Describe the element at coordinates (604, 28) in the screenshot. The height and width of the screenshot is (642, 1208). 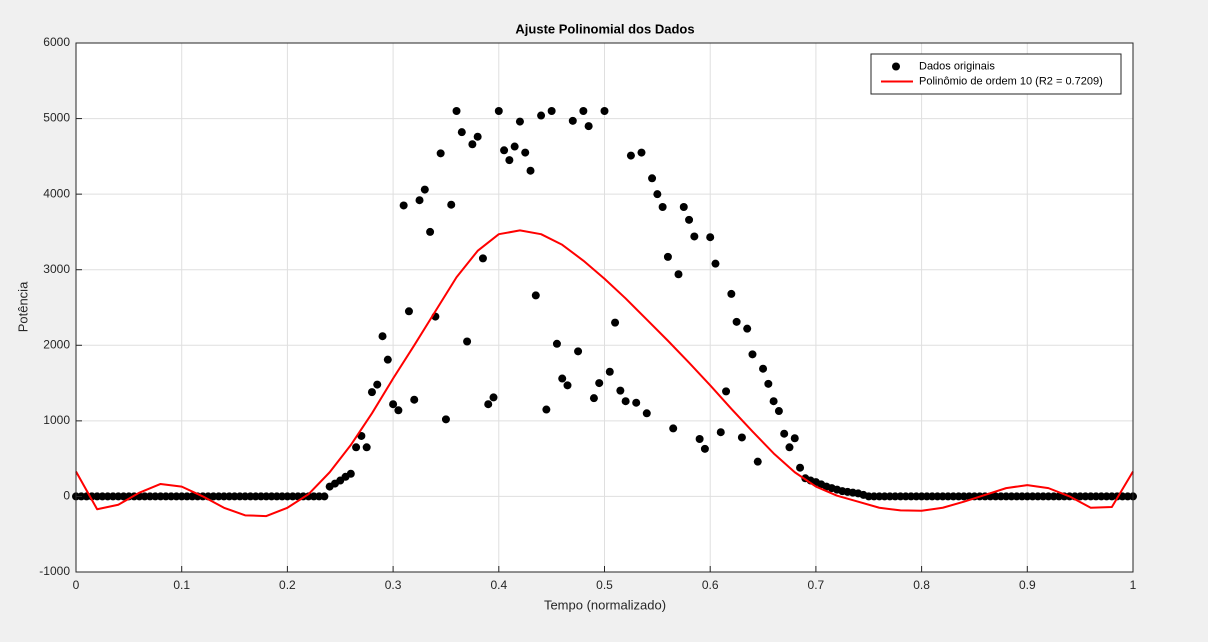
I see `chart-title: Ajuste Polinomial dos Dados` at that location.